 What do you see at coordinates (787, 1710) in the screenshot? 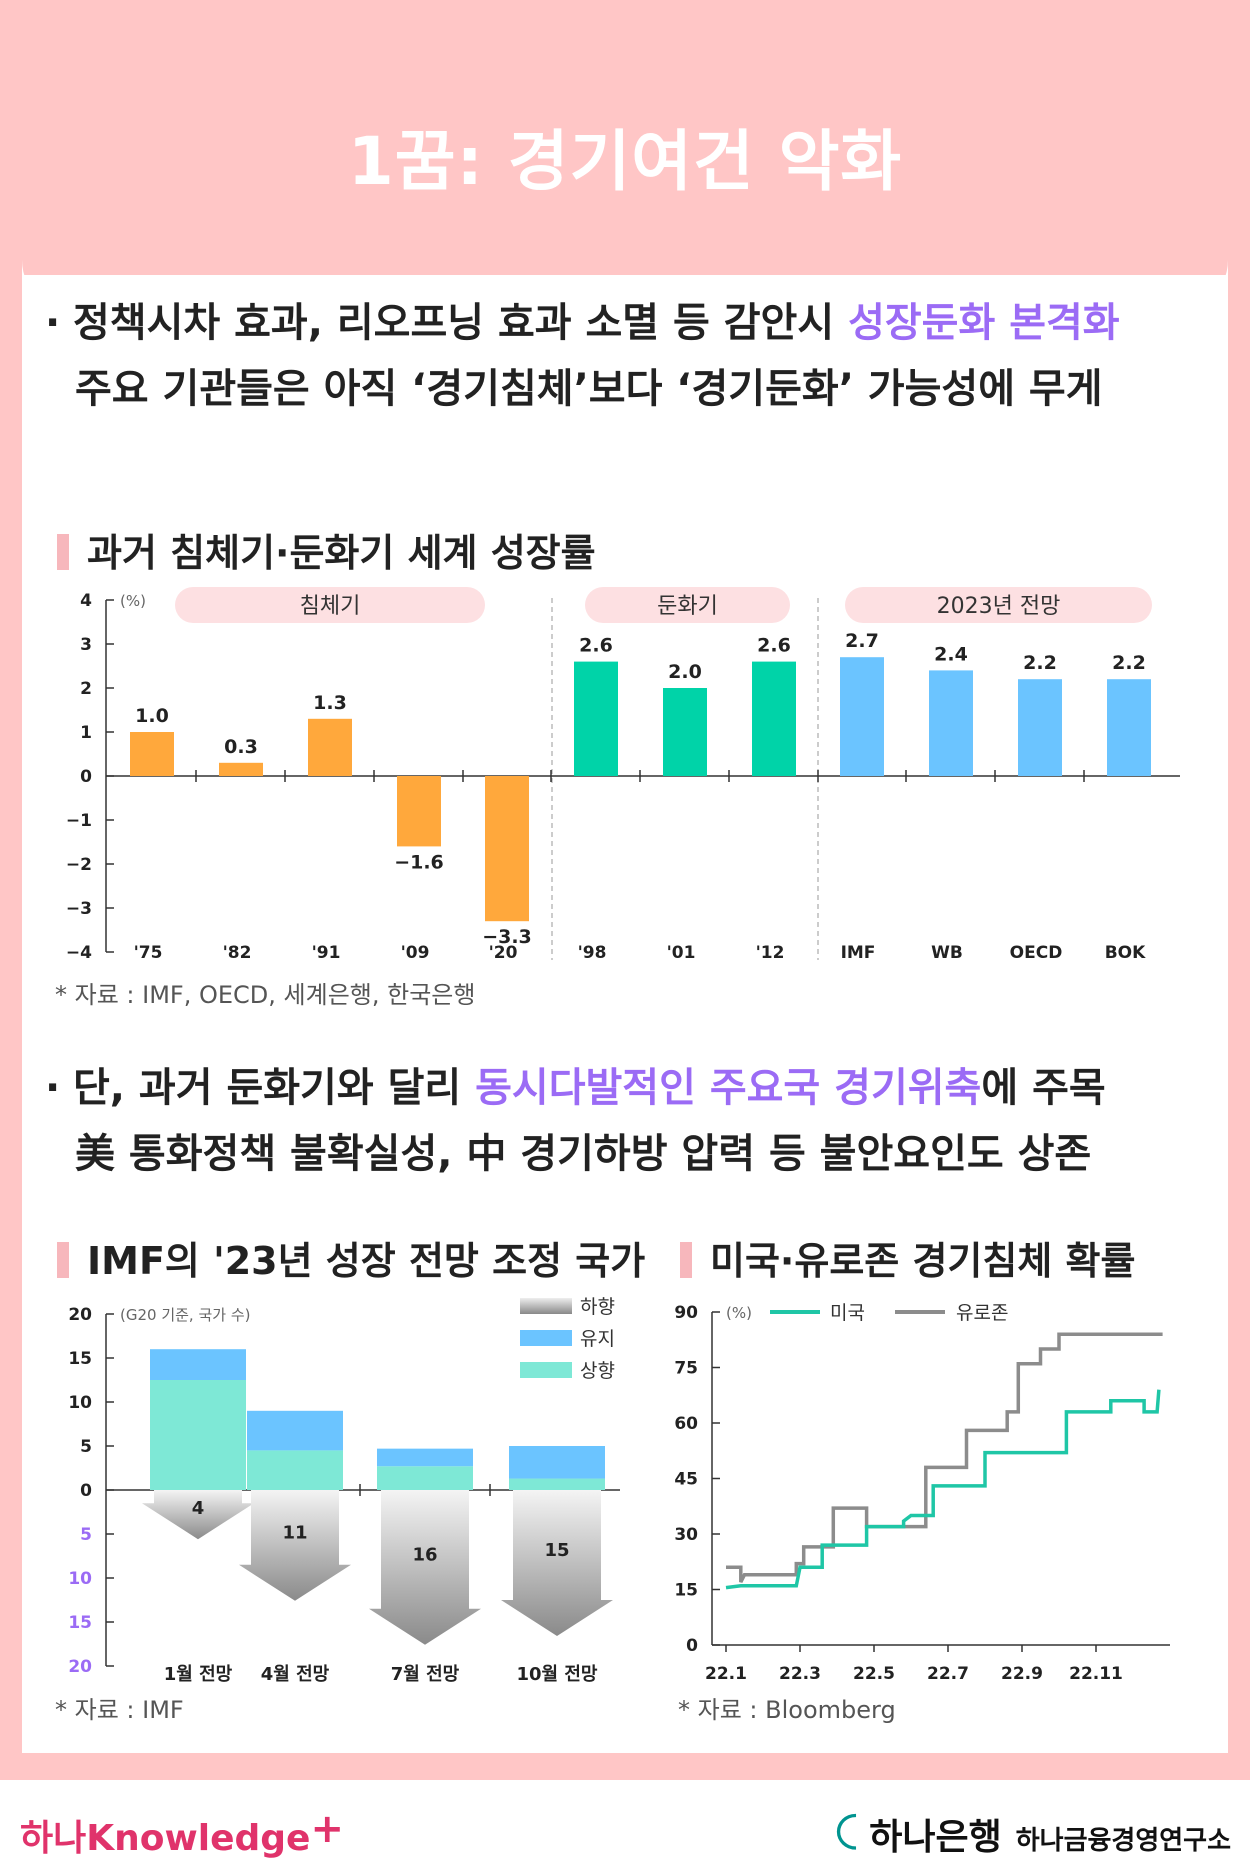
I see `source-chart3: * 자료 : Bloomberg` at bounding box center [787, 1710].